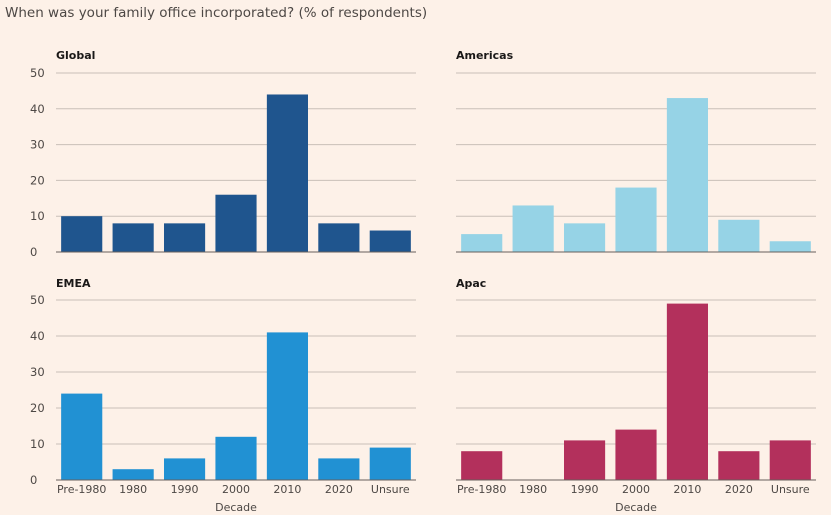 This screenshot has height=515, width=831. I want to click on x-tick-label-apac-2020: 2020, so click(739, 489).